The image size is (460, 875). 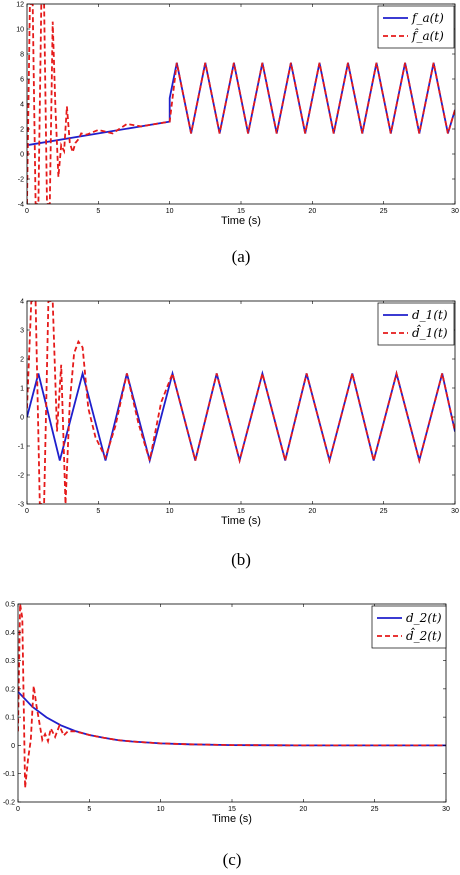 I want to click on y-tick-label: 0.4, so click(x=10, y=633).